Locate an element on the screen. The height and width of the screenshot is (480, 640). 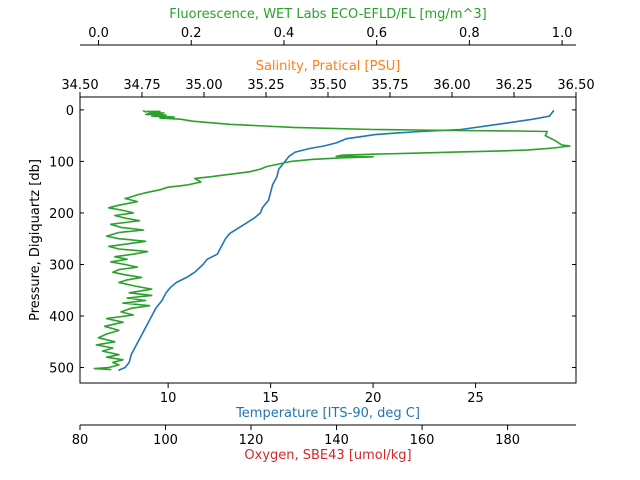
fluorescence-tick-label: 0.6 is located at coordinates (376, 33).